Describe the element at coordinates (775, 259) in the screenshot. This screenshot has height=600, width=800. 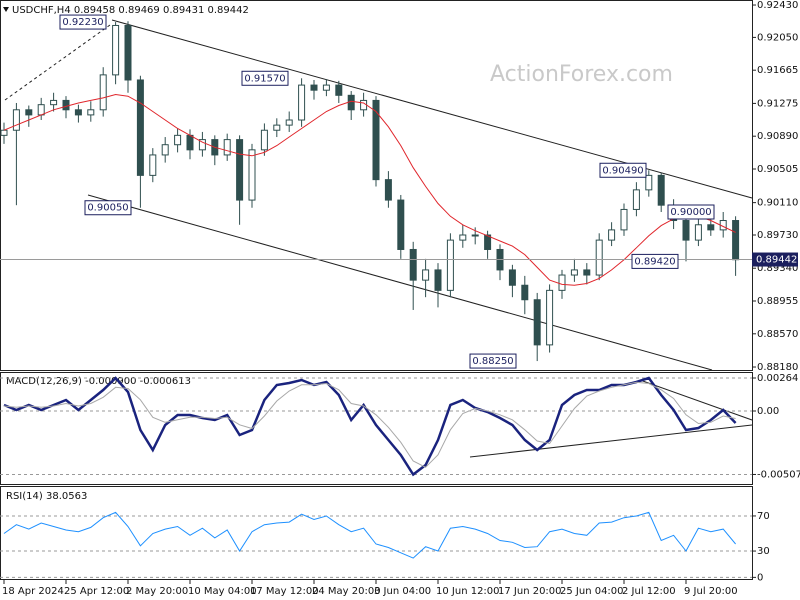
I see `last-price-box` at that location.